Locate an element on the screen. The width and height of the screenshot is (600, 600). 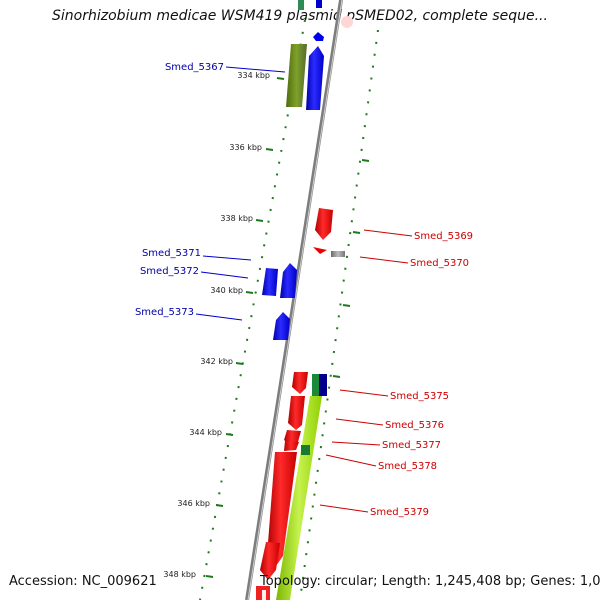
gene-label-smed-5379: Smed_5379 is located at coordinates (399, 512).